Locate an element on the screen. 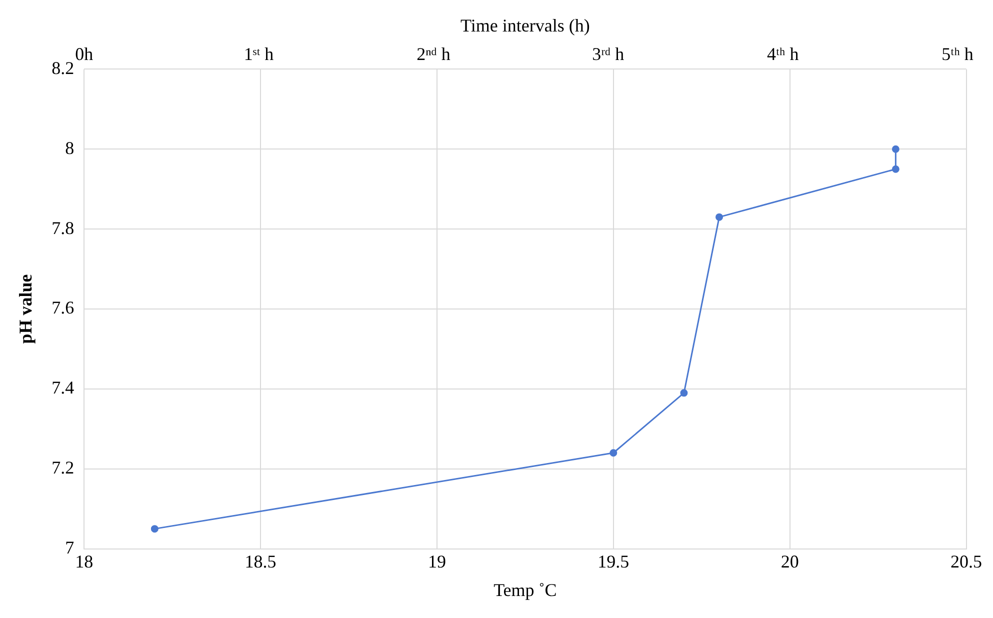 The width and height of the screenshot is (993, 618). x-tick-label: 19 is located at coordinates (437, 561).